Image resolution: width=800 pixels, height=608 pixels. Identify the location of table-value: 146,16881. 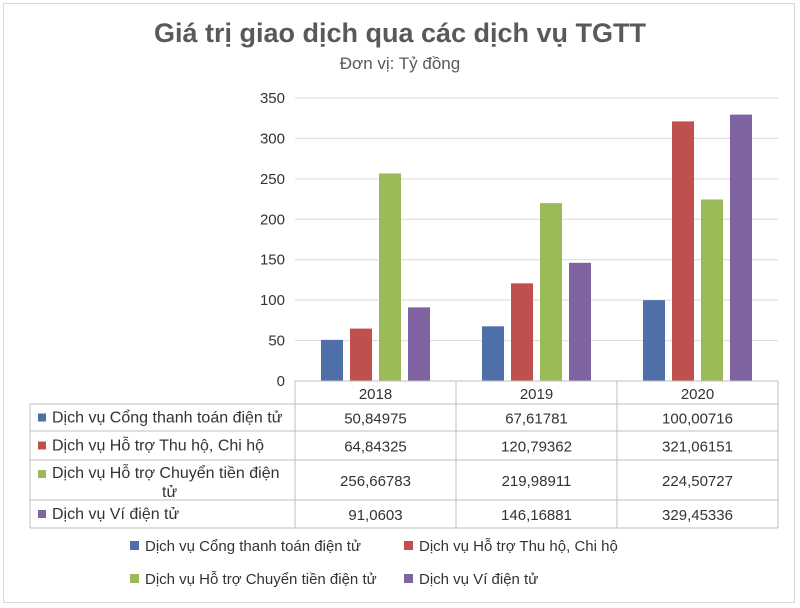
(536, 515).